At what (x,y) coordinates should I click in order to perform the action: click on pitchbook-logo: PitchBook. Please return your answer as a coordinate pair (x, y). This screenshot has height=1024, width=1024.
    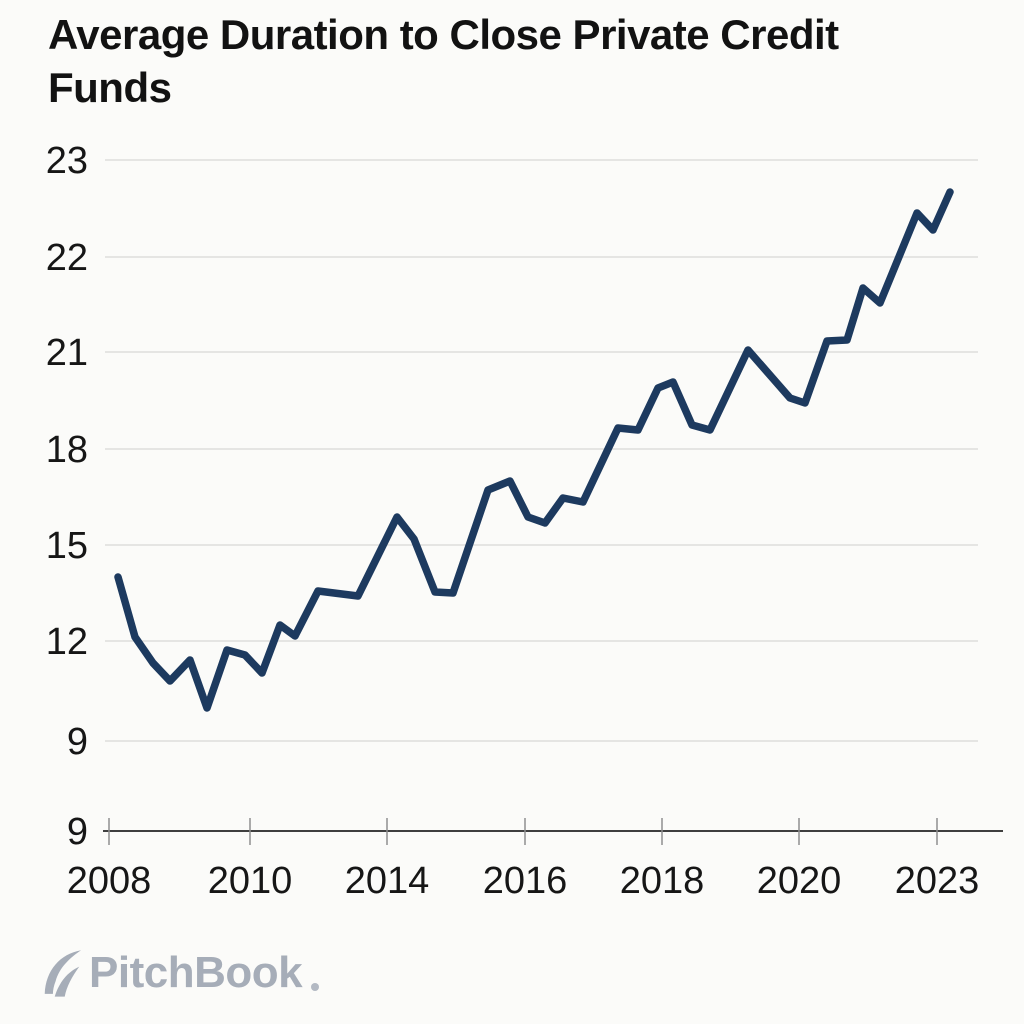
    Looking at the image, I should click on (181, 973).